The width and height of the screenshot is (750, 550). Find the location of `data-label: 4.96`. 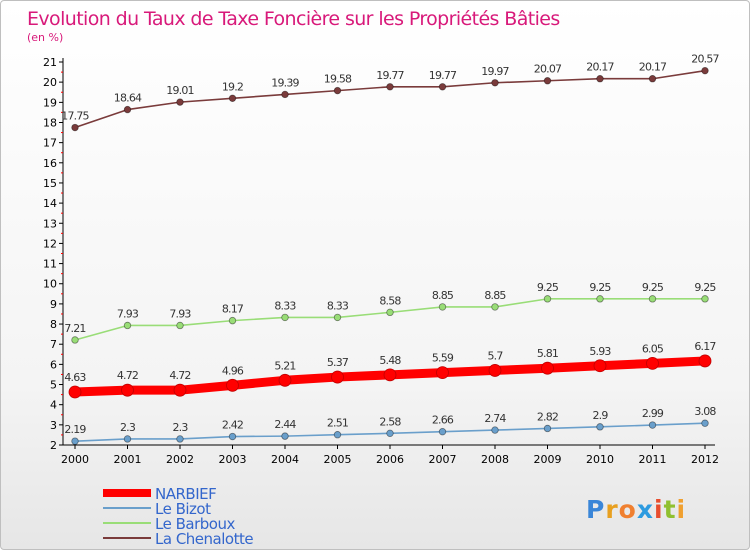

data-label: 4.96 is located at coordinates (233, 370).